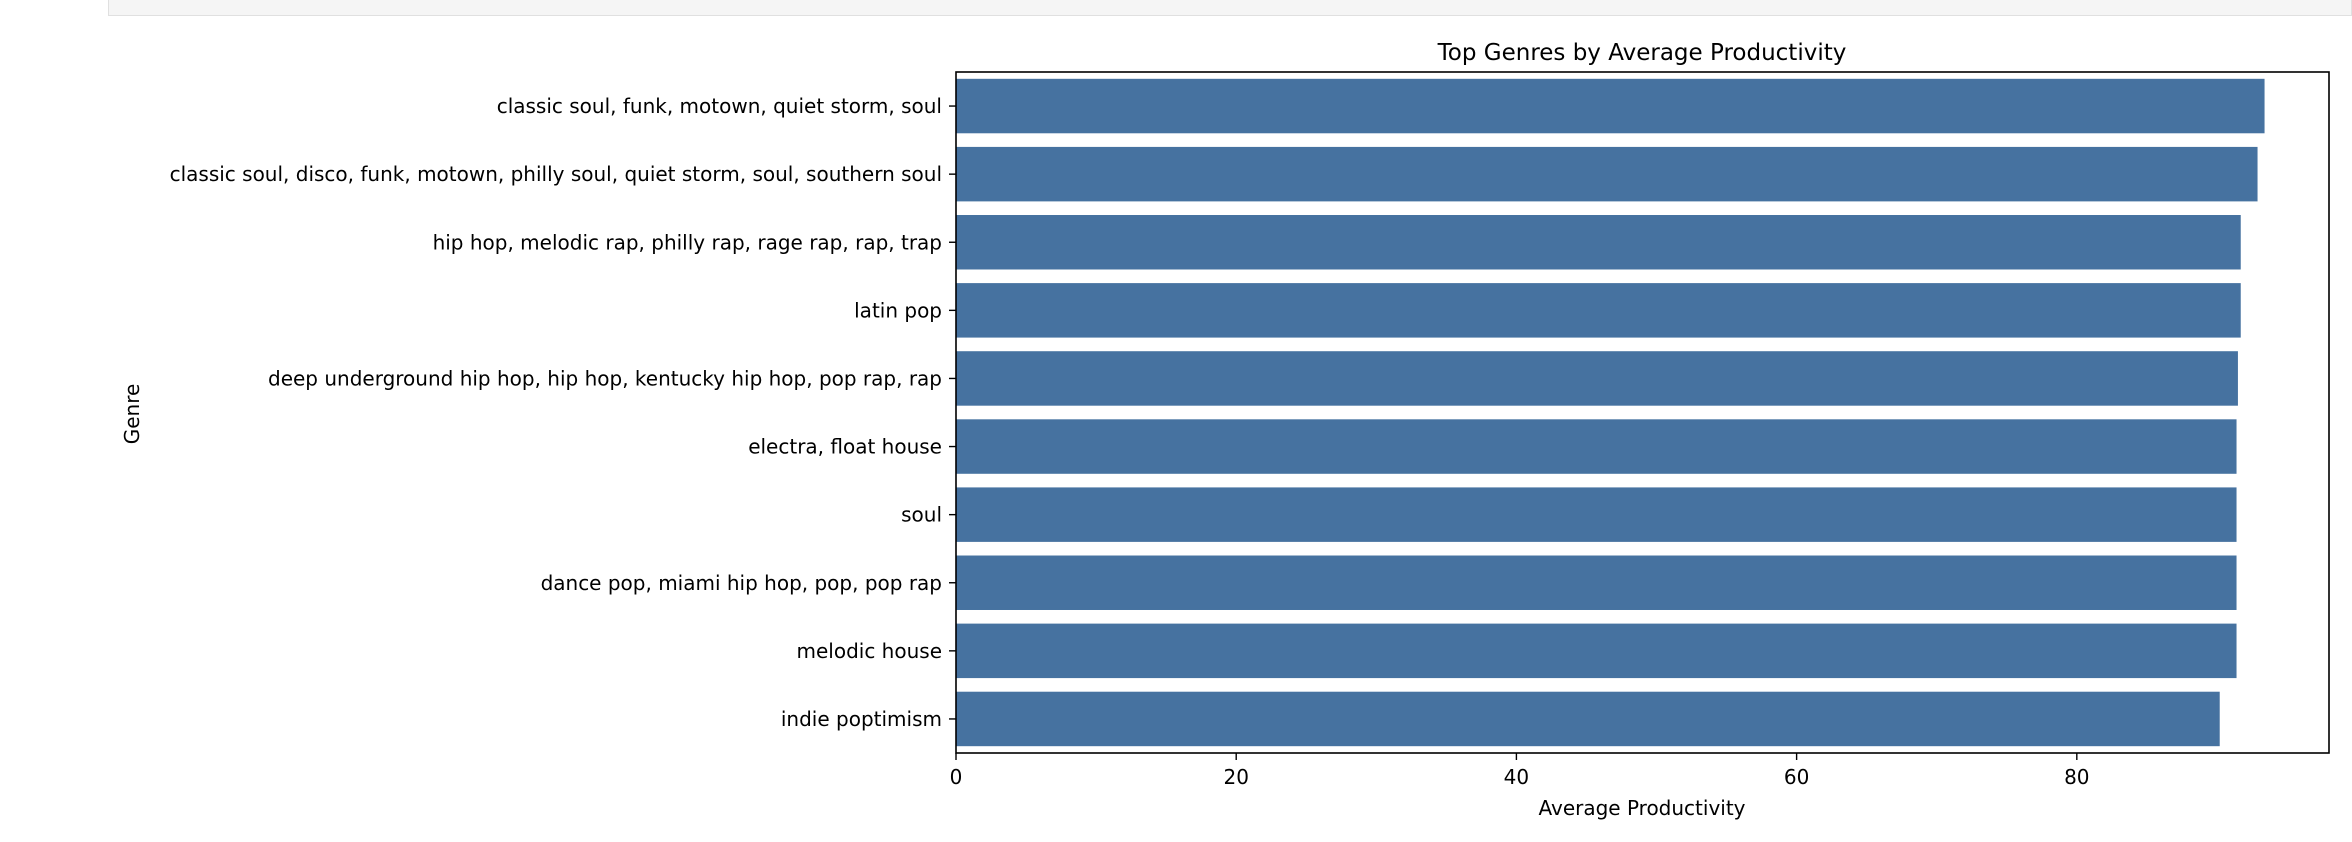 This screenshot has height=842, width=2352. I want to click on y-tick-label: melodic house, so click(870, 651).